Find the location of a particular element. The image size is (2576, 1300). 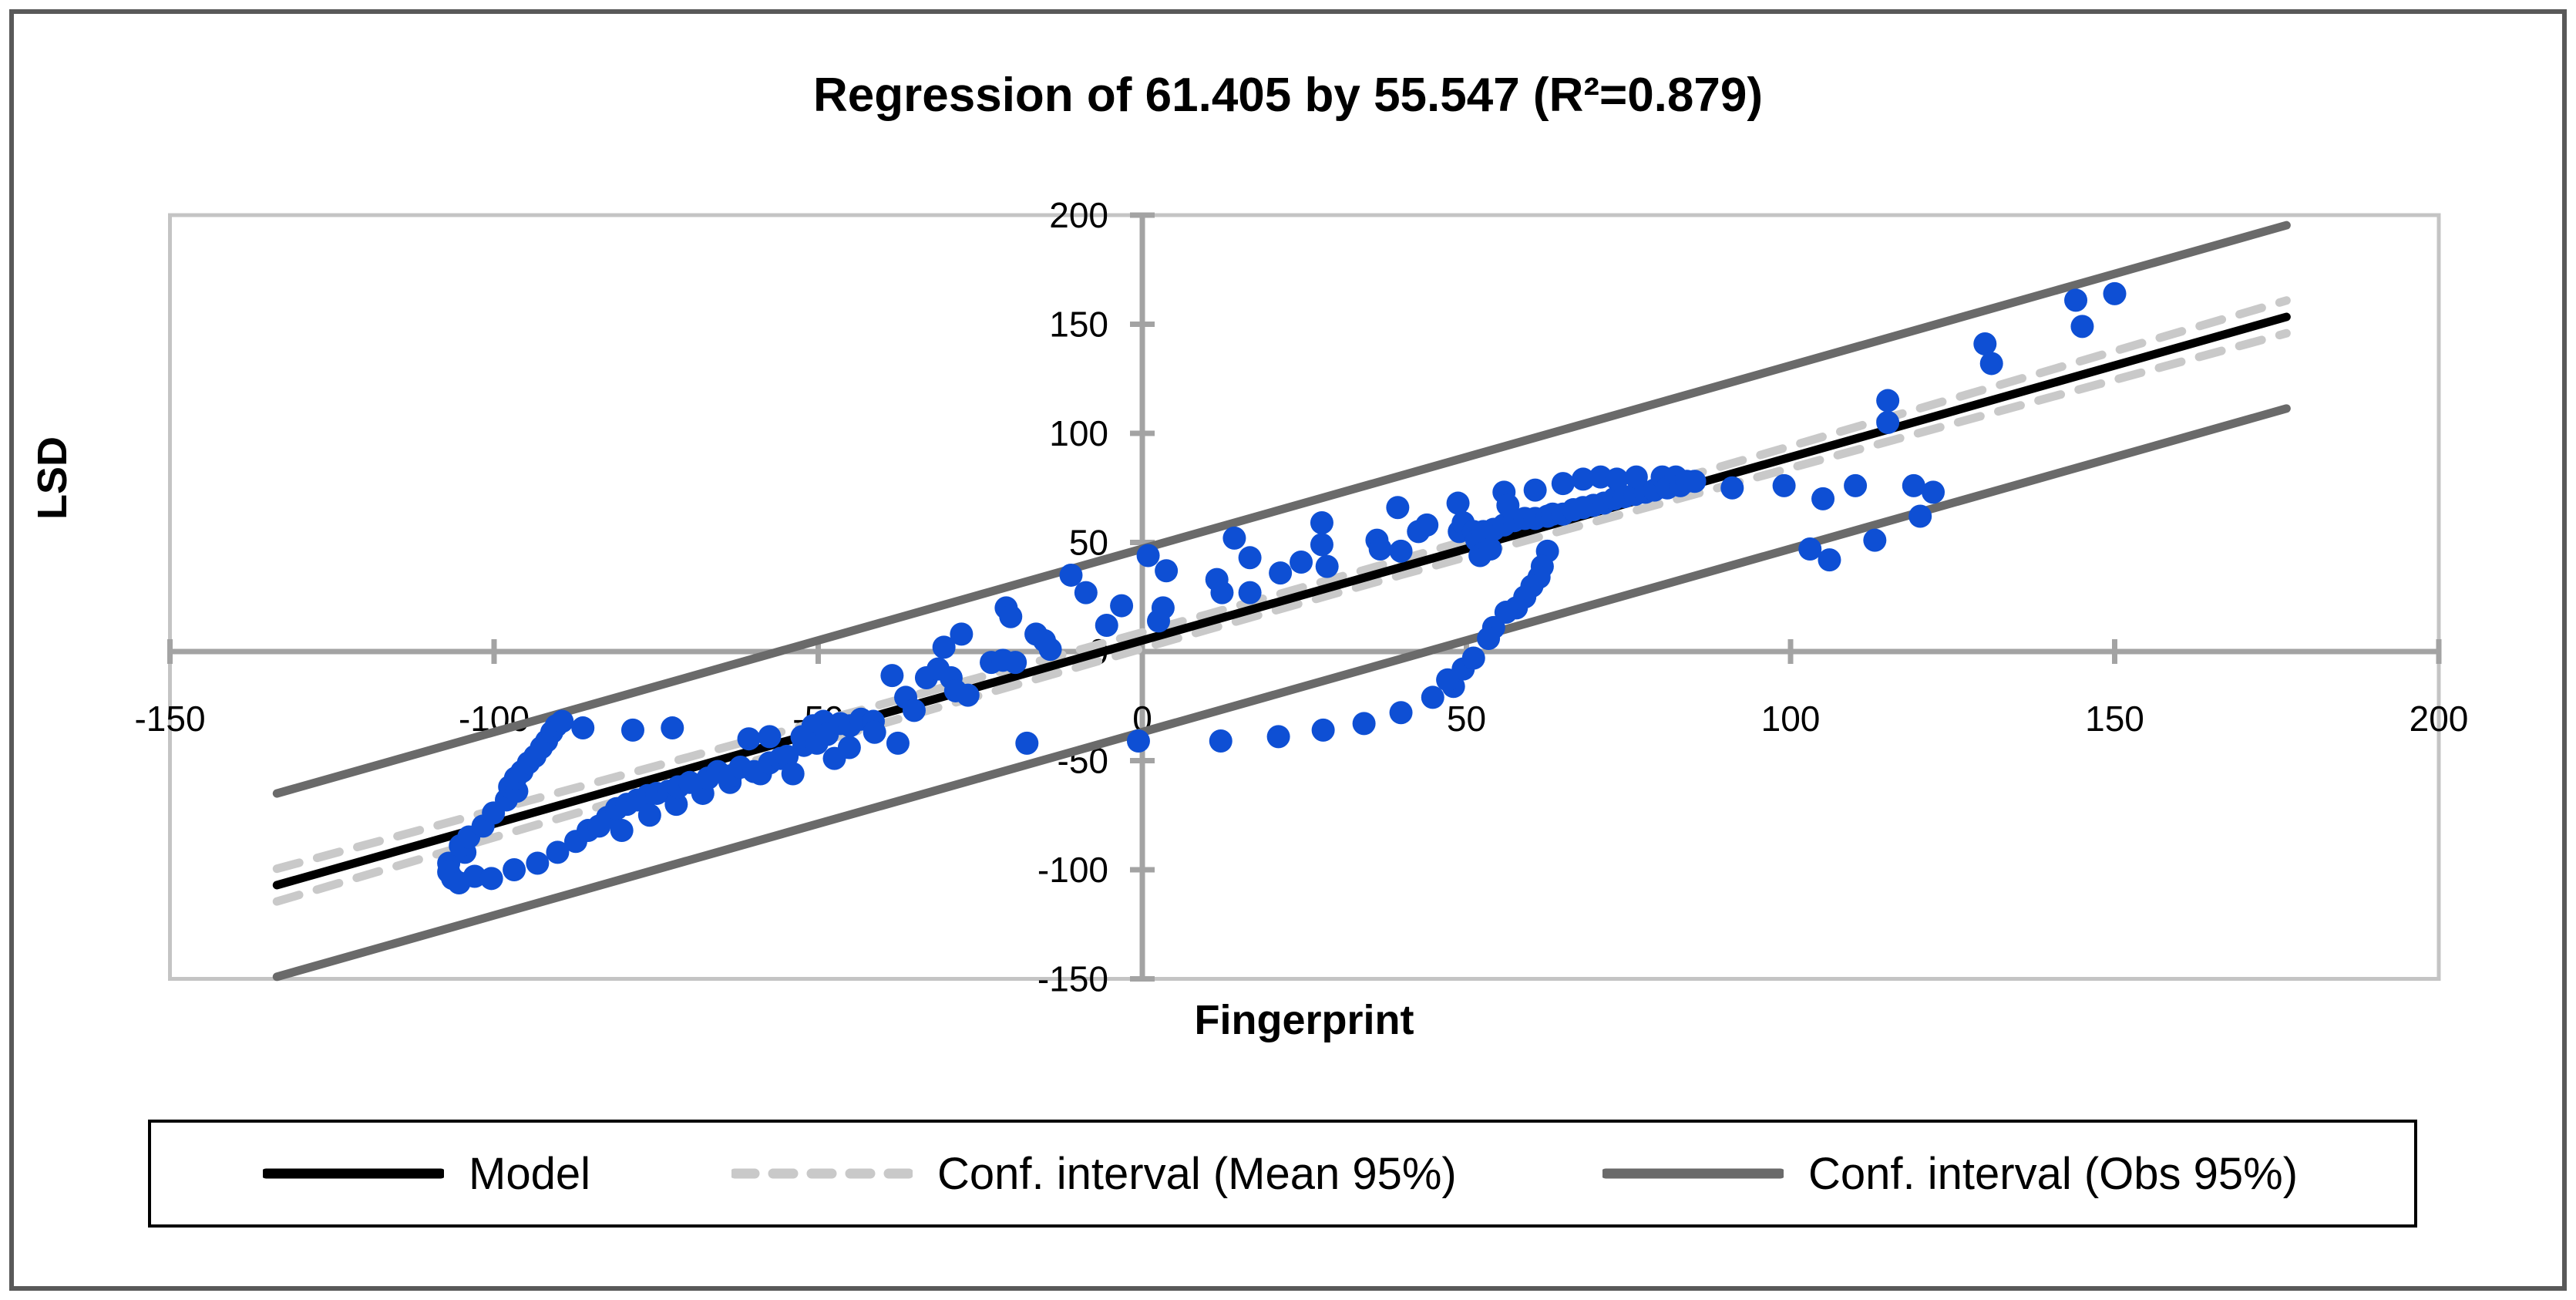

x-tick-label: 50 is located at coordinates (1466, 719).